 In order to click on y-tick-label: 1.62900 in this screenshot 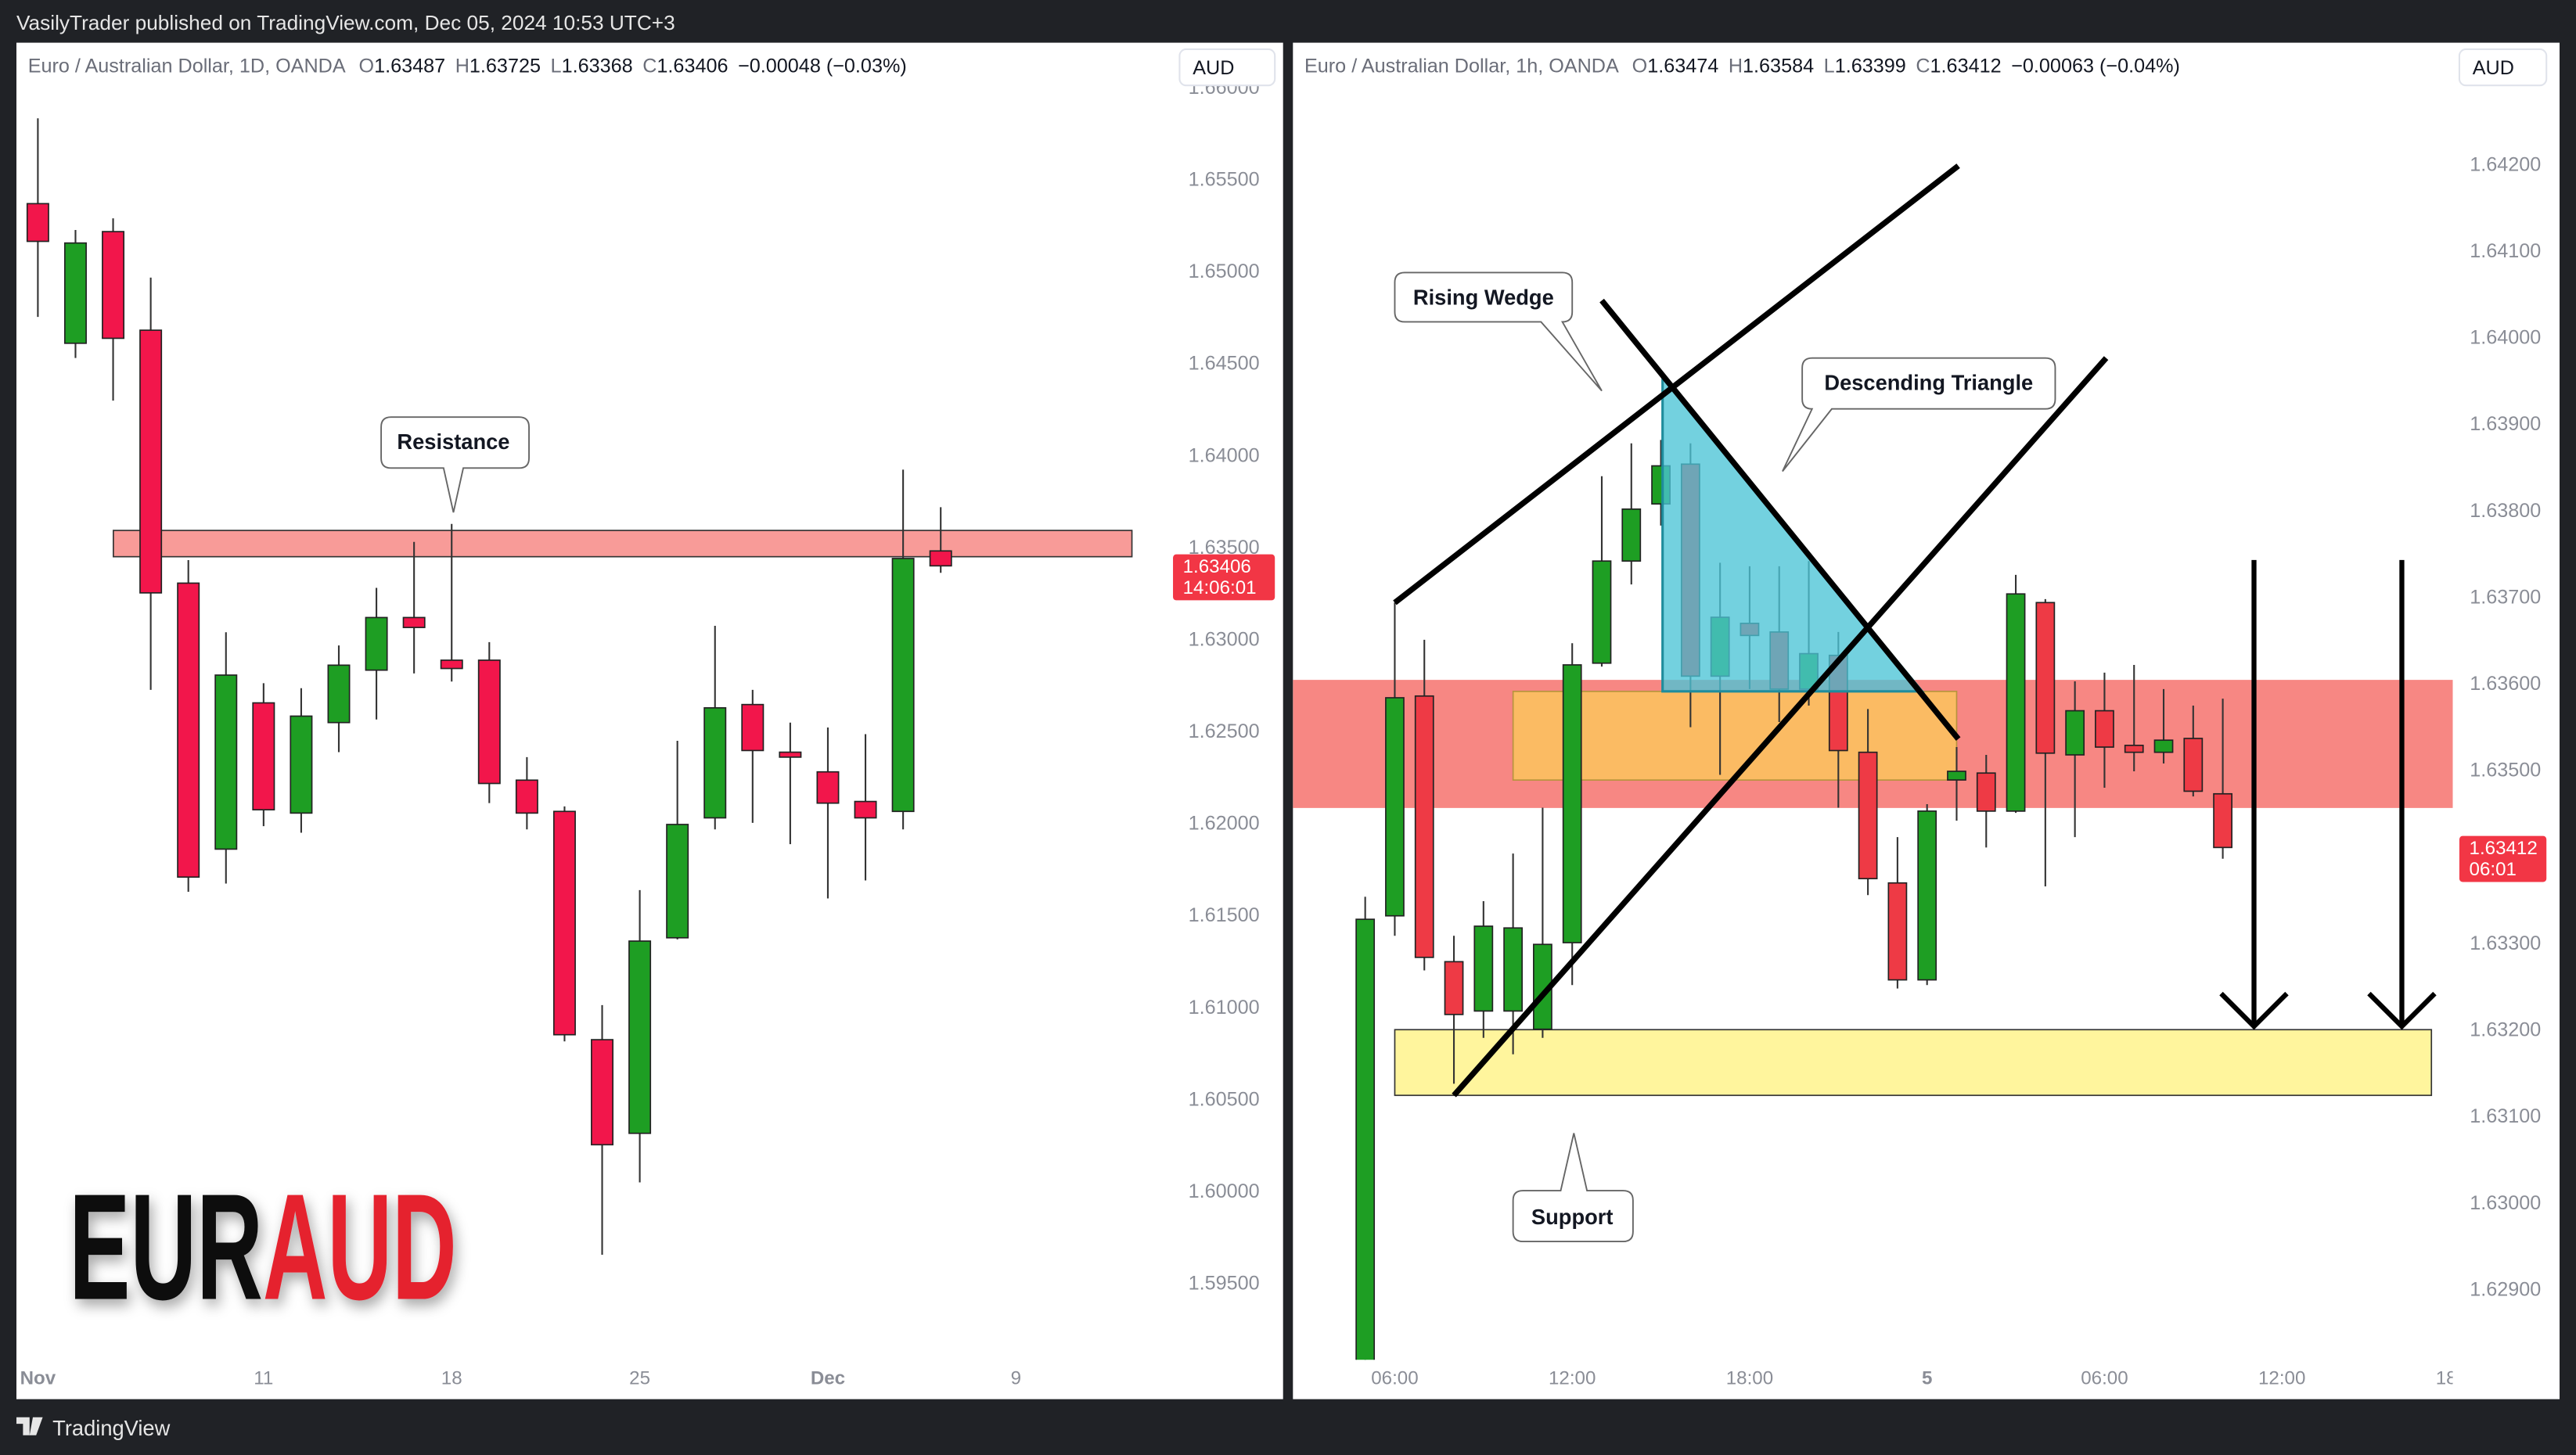, I will do `click(2506, 1289)`.